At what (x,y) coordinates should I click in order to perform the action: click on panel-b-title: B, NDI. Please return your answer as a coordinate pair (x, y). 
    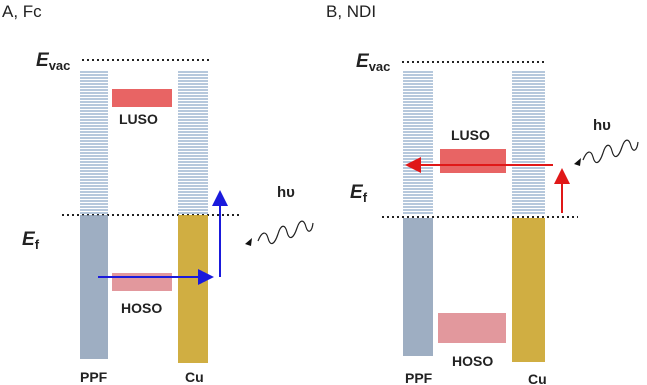
    Looking at the image, I should click on (351, 11).